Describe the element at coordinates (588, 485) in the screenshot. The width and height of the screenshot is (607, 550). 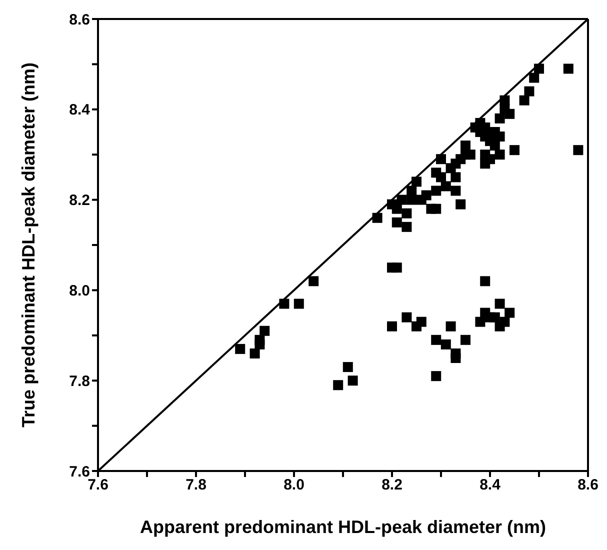
I see `x-tick-label: 8.6` at that location.